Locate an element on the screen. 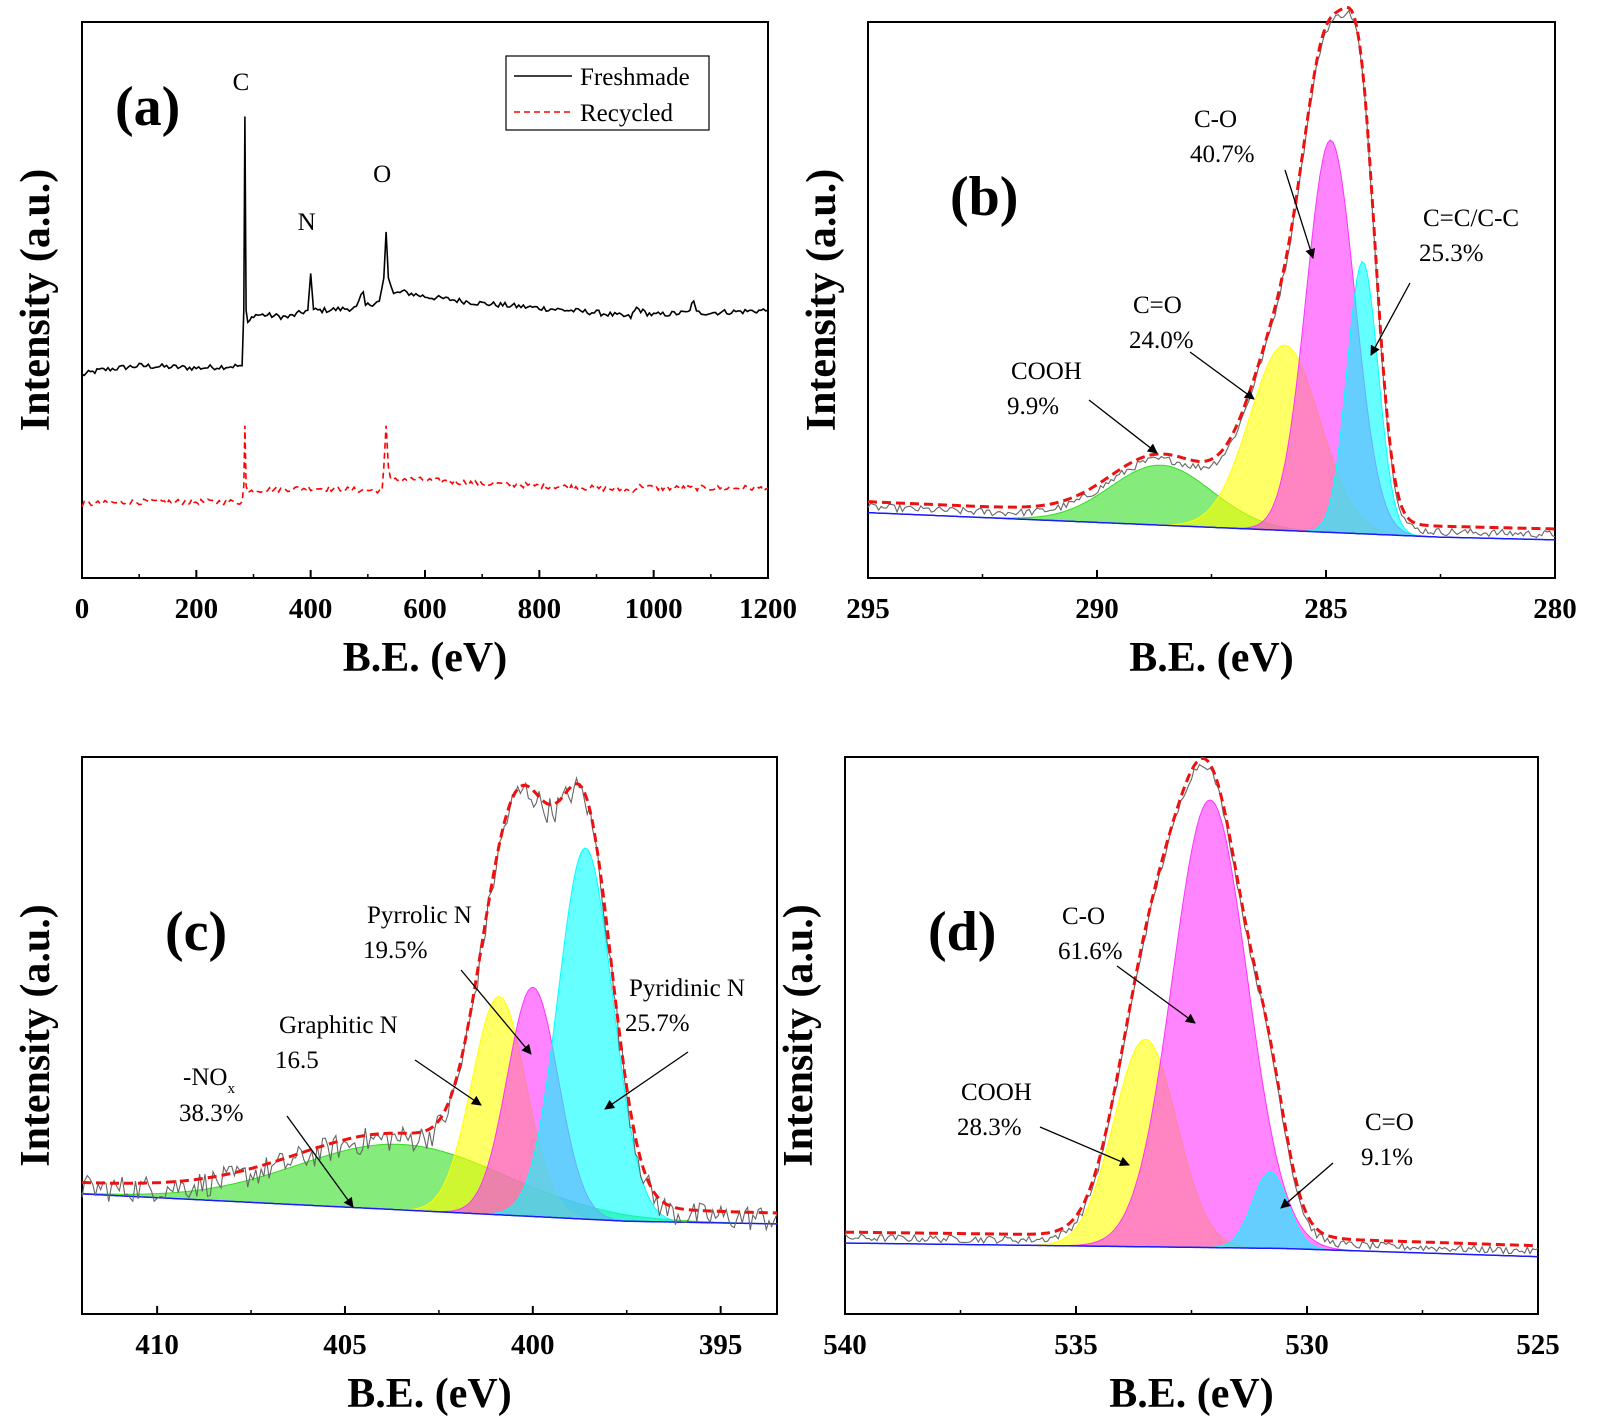 The height and width of the screenshot is (1425, 1600). annotation: COOH 28.3% is located at coordinates (1043, 1123).